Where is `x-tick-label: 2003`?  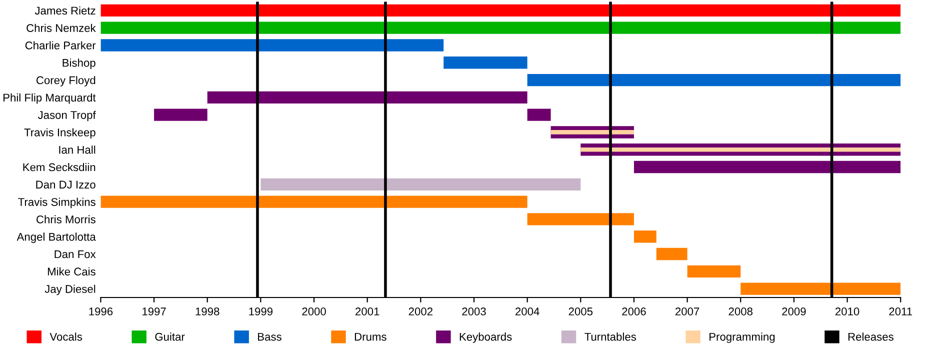
x-tick-label: 2003 is located at coordinates (474, 312).